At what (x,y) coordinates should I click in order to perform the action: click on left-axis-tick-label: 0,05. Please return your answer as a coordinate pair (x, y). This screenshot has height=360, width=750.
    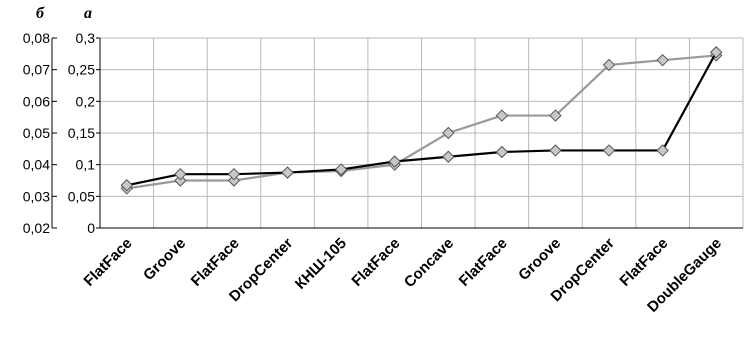
    Looking at the image, I should click on (36, 133).